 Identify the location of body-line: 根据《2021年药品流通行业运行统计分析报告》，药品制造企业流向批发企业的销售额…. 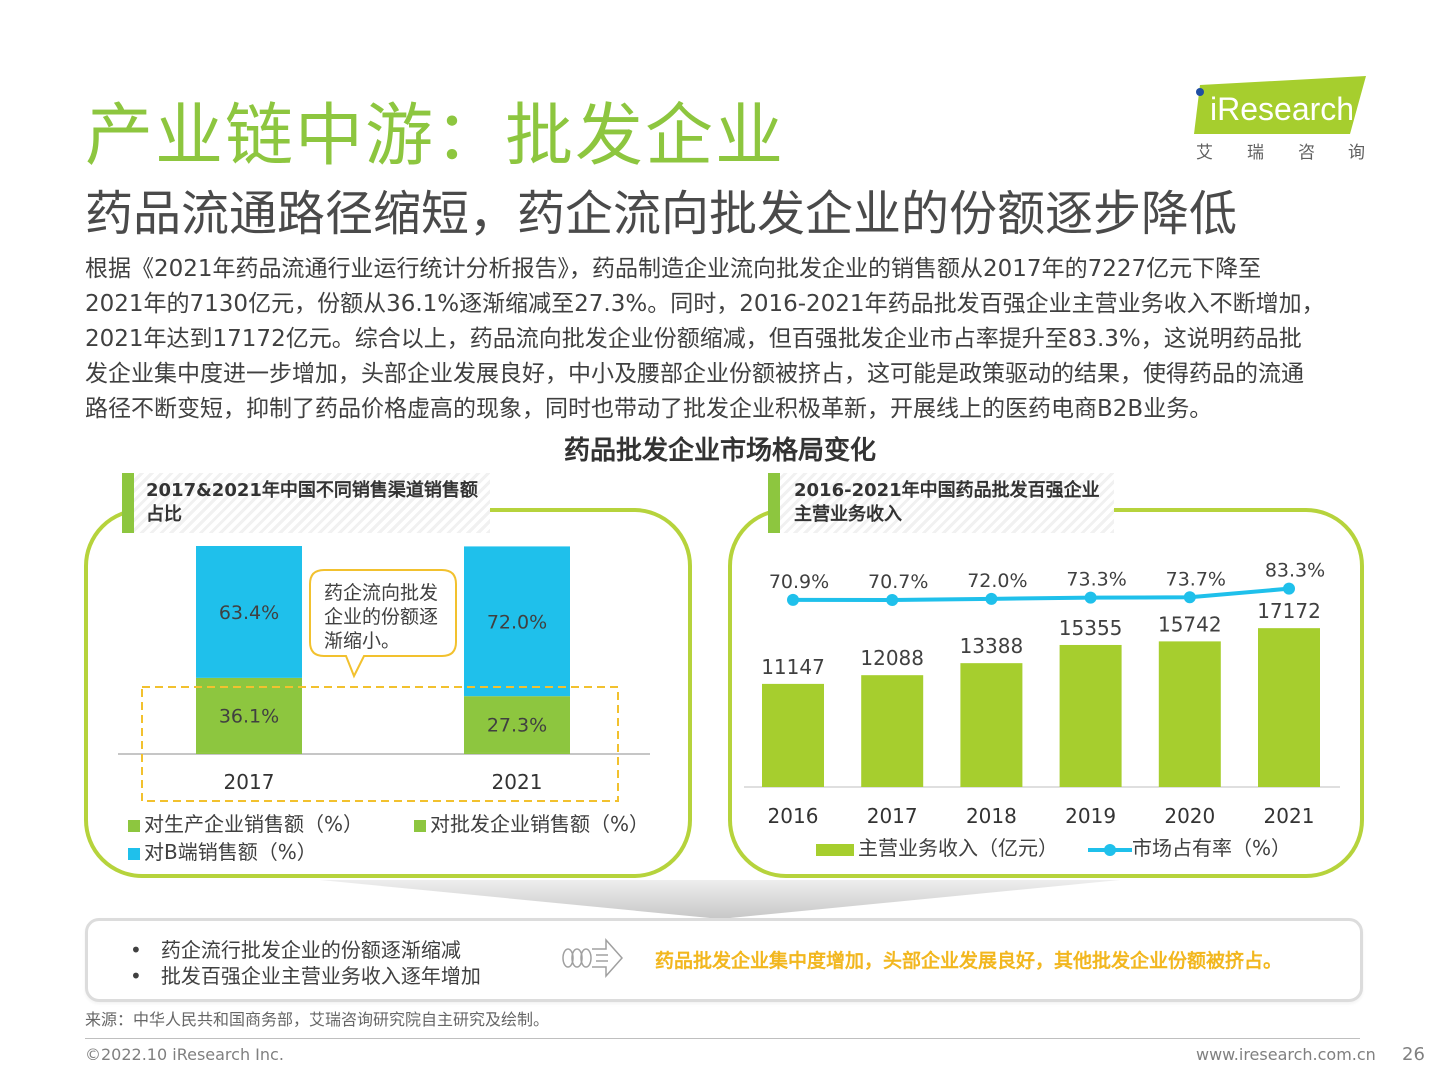
(673, 269).